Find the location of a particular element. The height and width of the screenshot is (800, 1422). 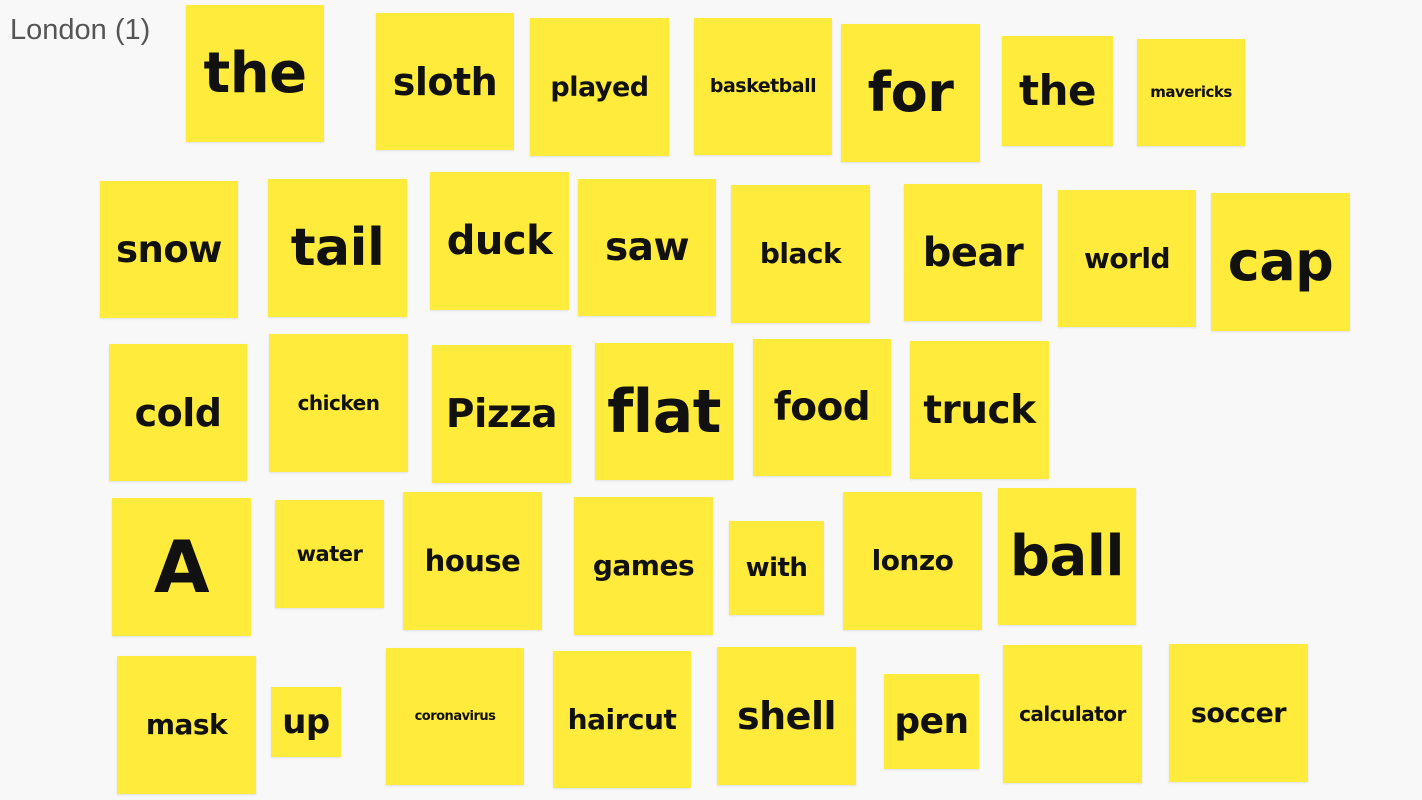

note-text: mask is located at coordinates (186, 724).